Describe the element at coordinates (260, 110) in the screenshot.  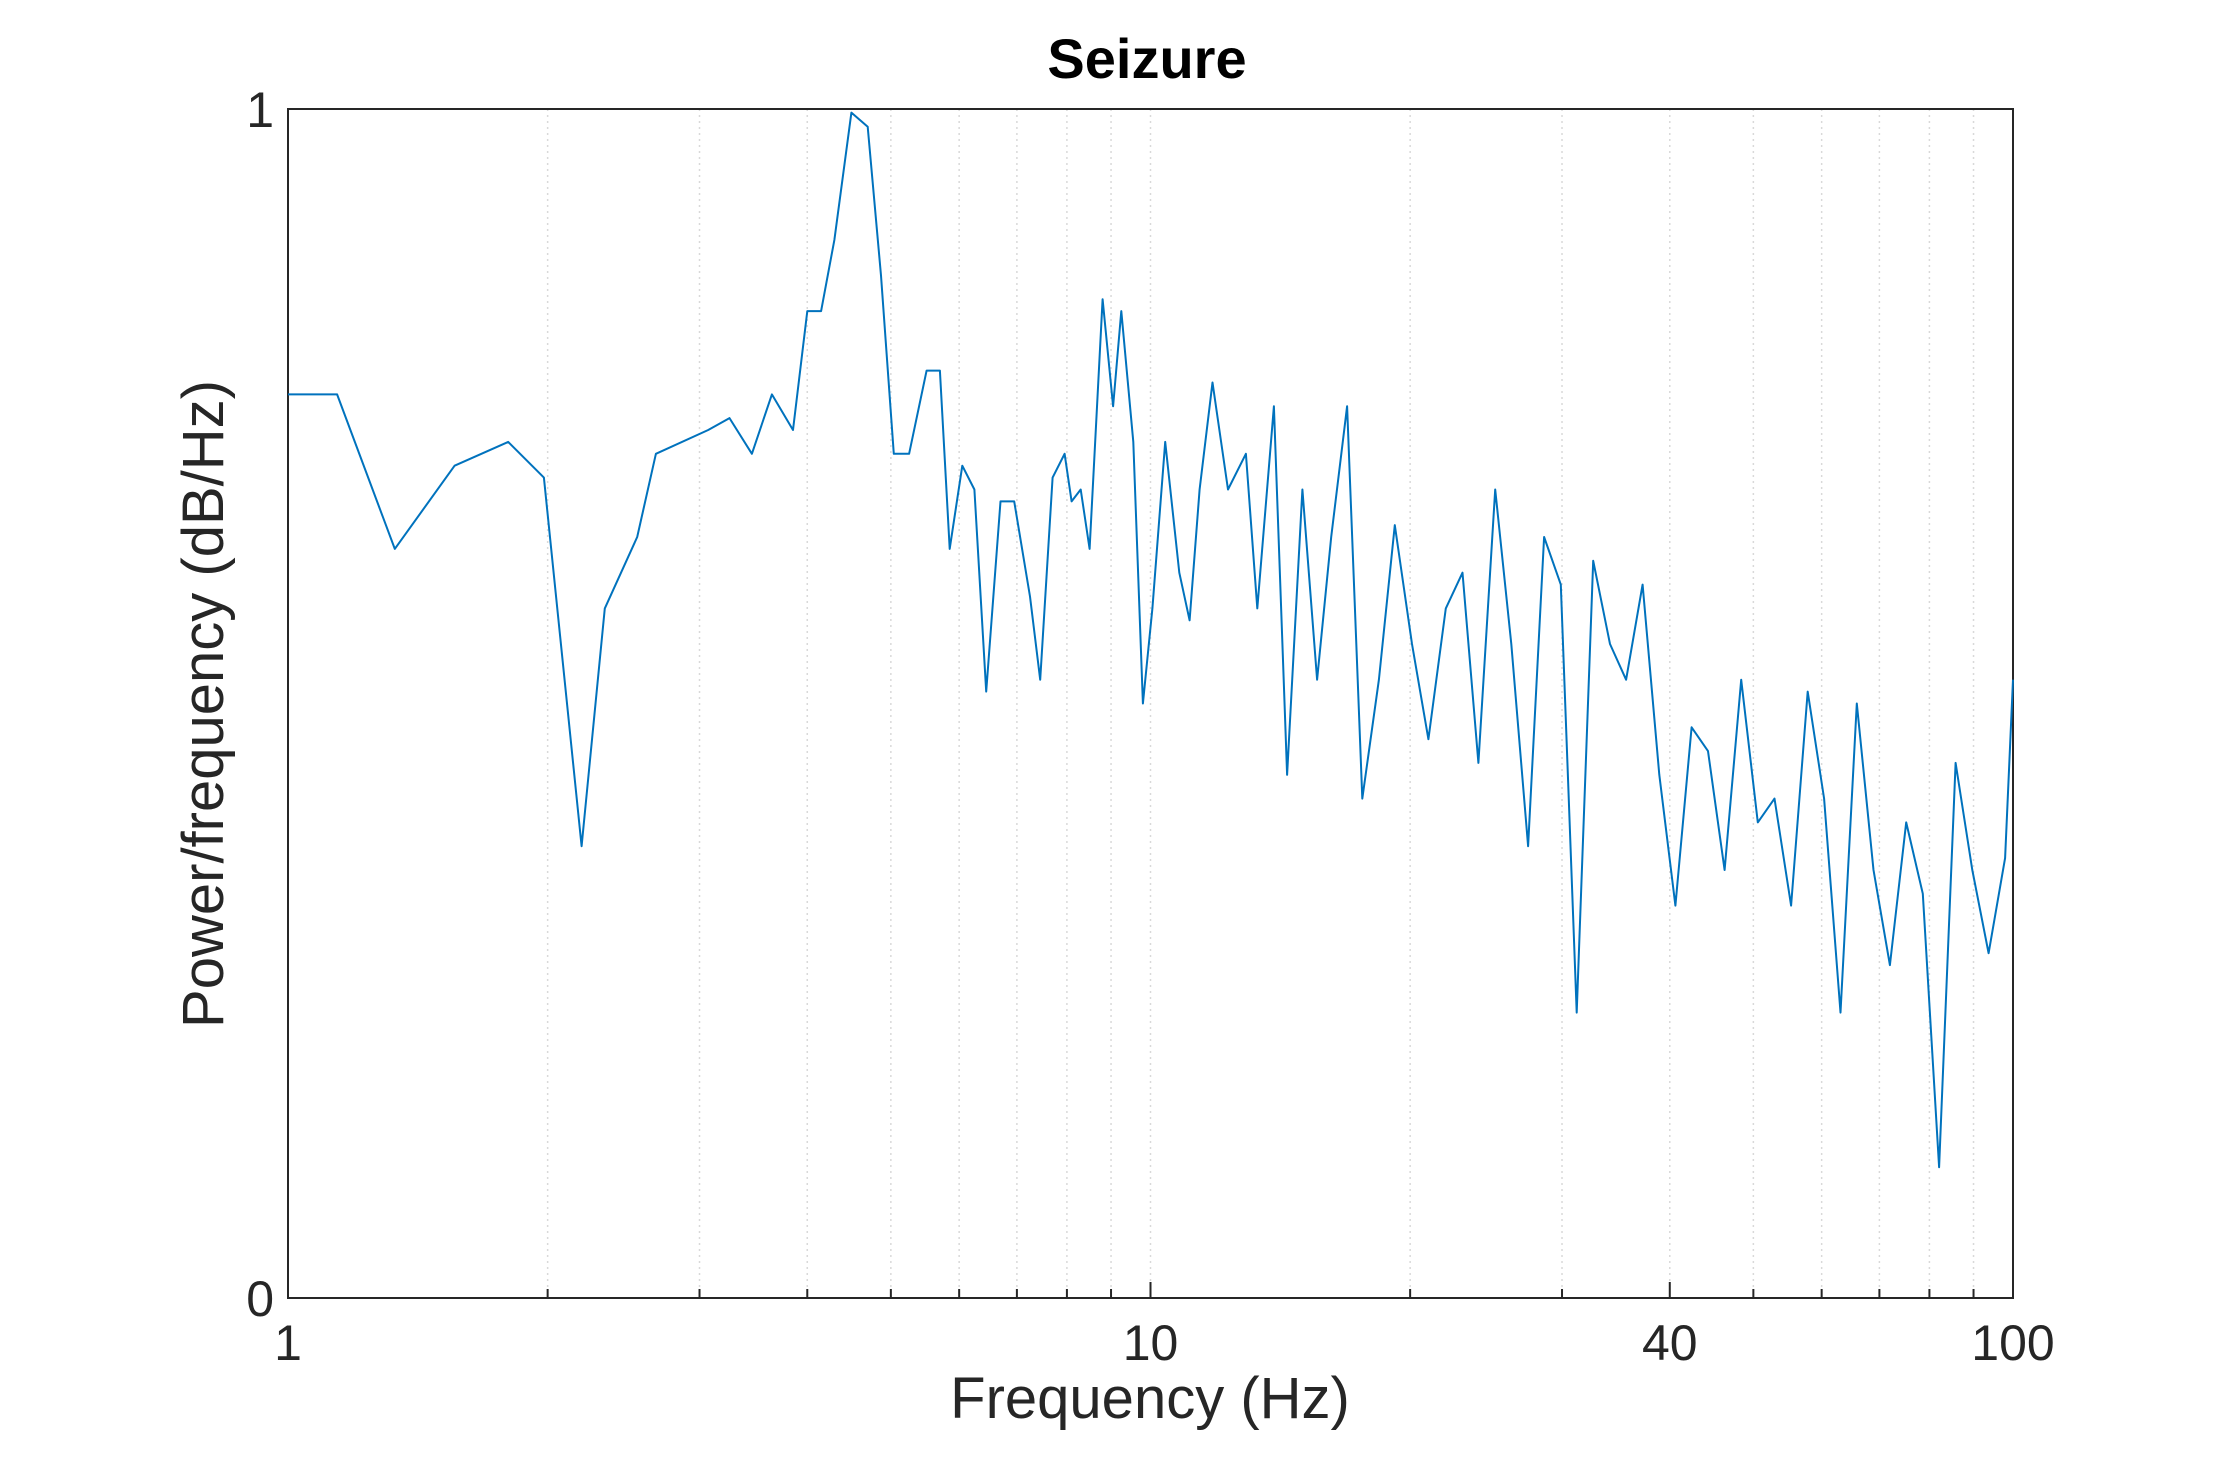
I see `y-tick-label: 1` at that location.